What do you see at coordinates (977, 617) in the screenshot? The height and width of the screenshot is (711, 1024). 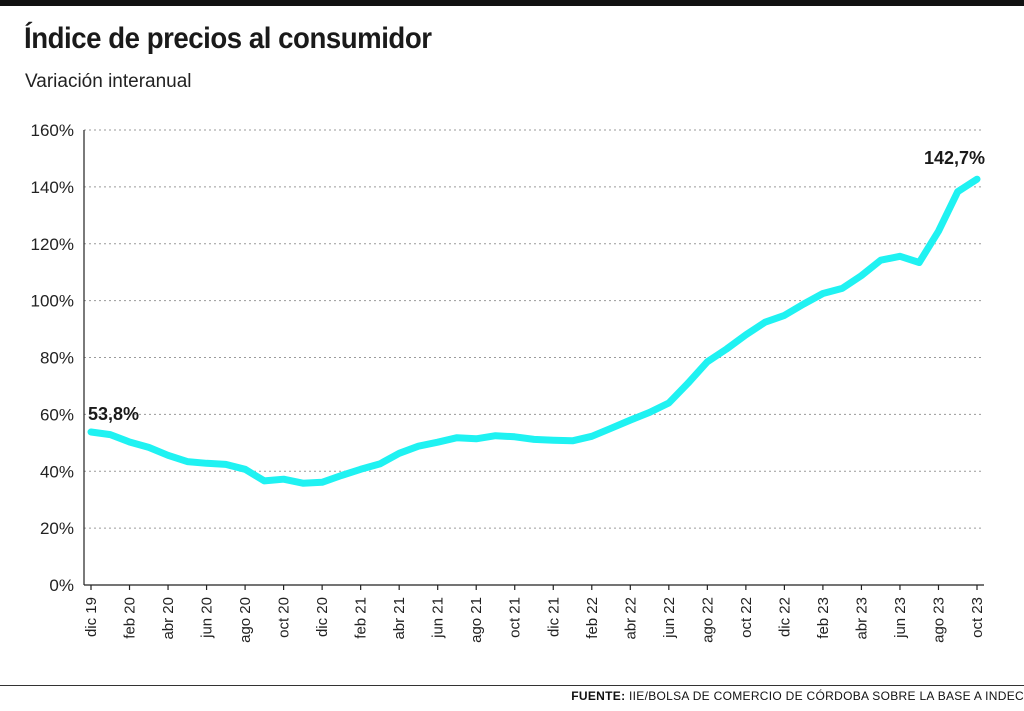 I see `x-tick-label: oct 23` at bounding box center [977, 617].